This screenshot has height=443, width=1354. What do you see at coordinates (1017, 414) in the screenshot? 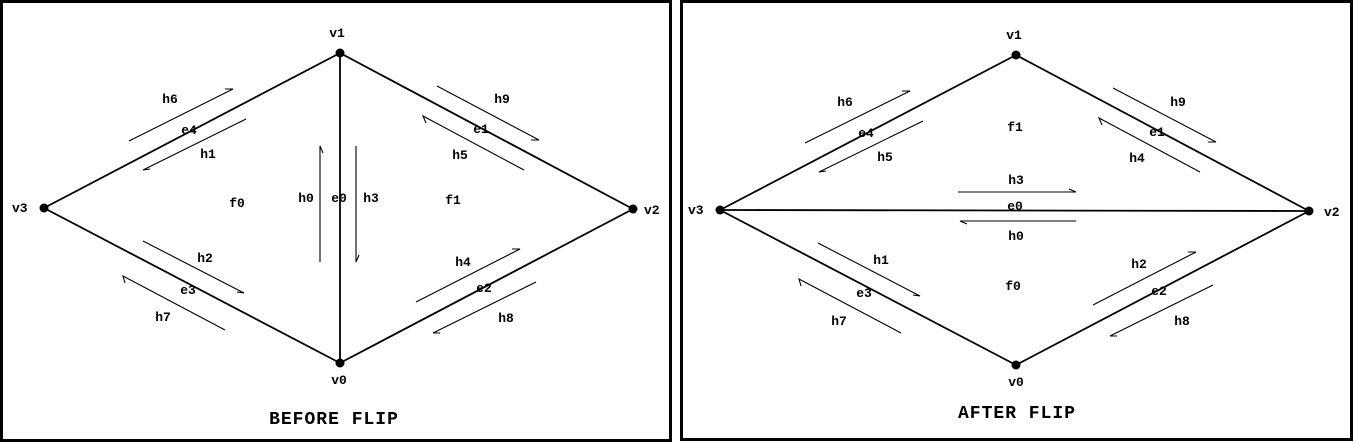
I see `panel-title-after: AFTER FLIP` at bounding box center [1017, 414].